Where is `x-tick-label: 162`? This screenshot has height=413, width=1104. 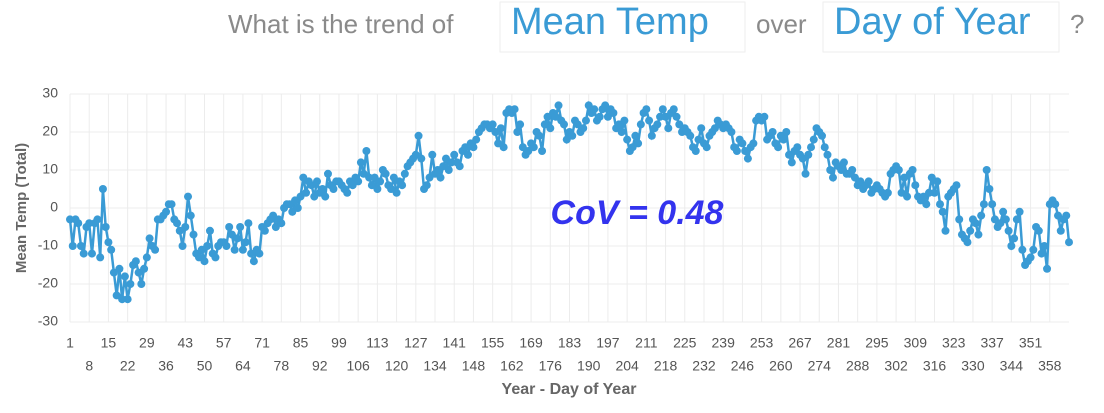
x-tick-label: 162 is located at coordinates (512, 366).